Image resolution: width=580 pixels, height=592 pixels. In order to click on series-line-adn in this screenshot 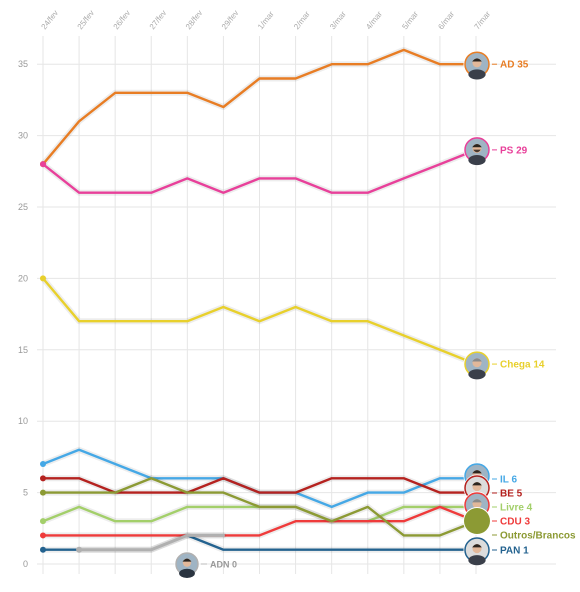, I will do `click(151, 542)`.